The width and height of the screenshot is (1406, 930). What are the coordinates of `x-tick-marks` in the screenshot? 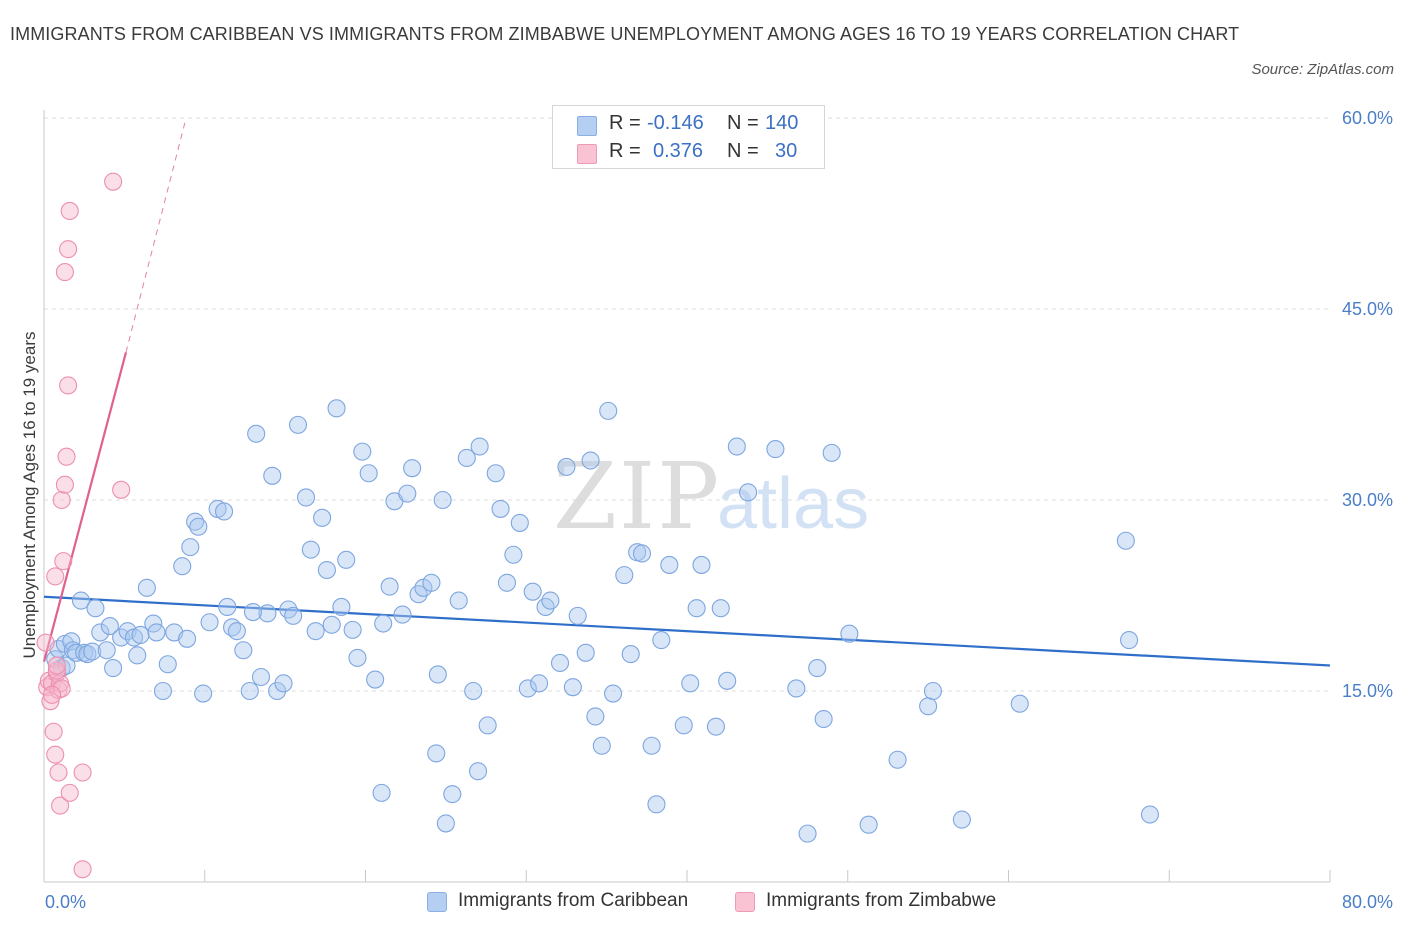 It's located at (687, 876).